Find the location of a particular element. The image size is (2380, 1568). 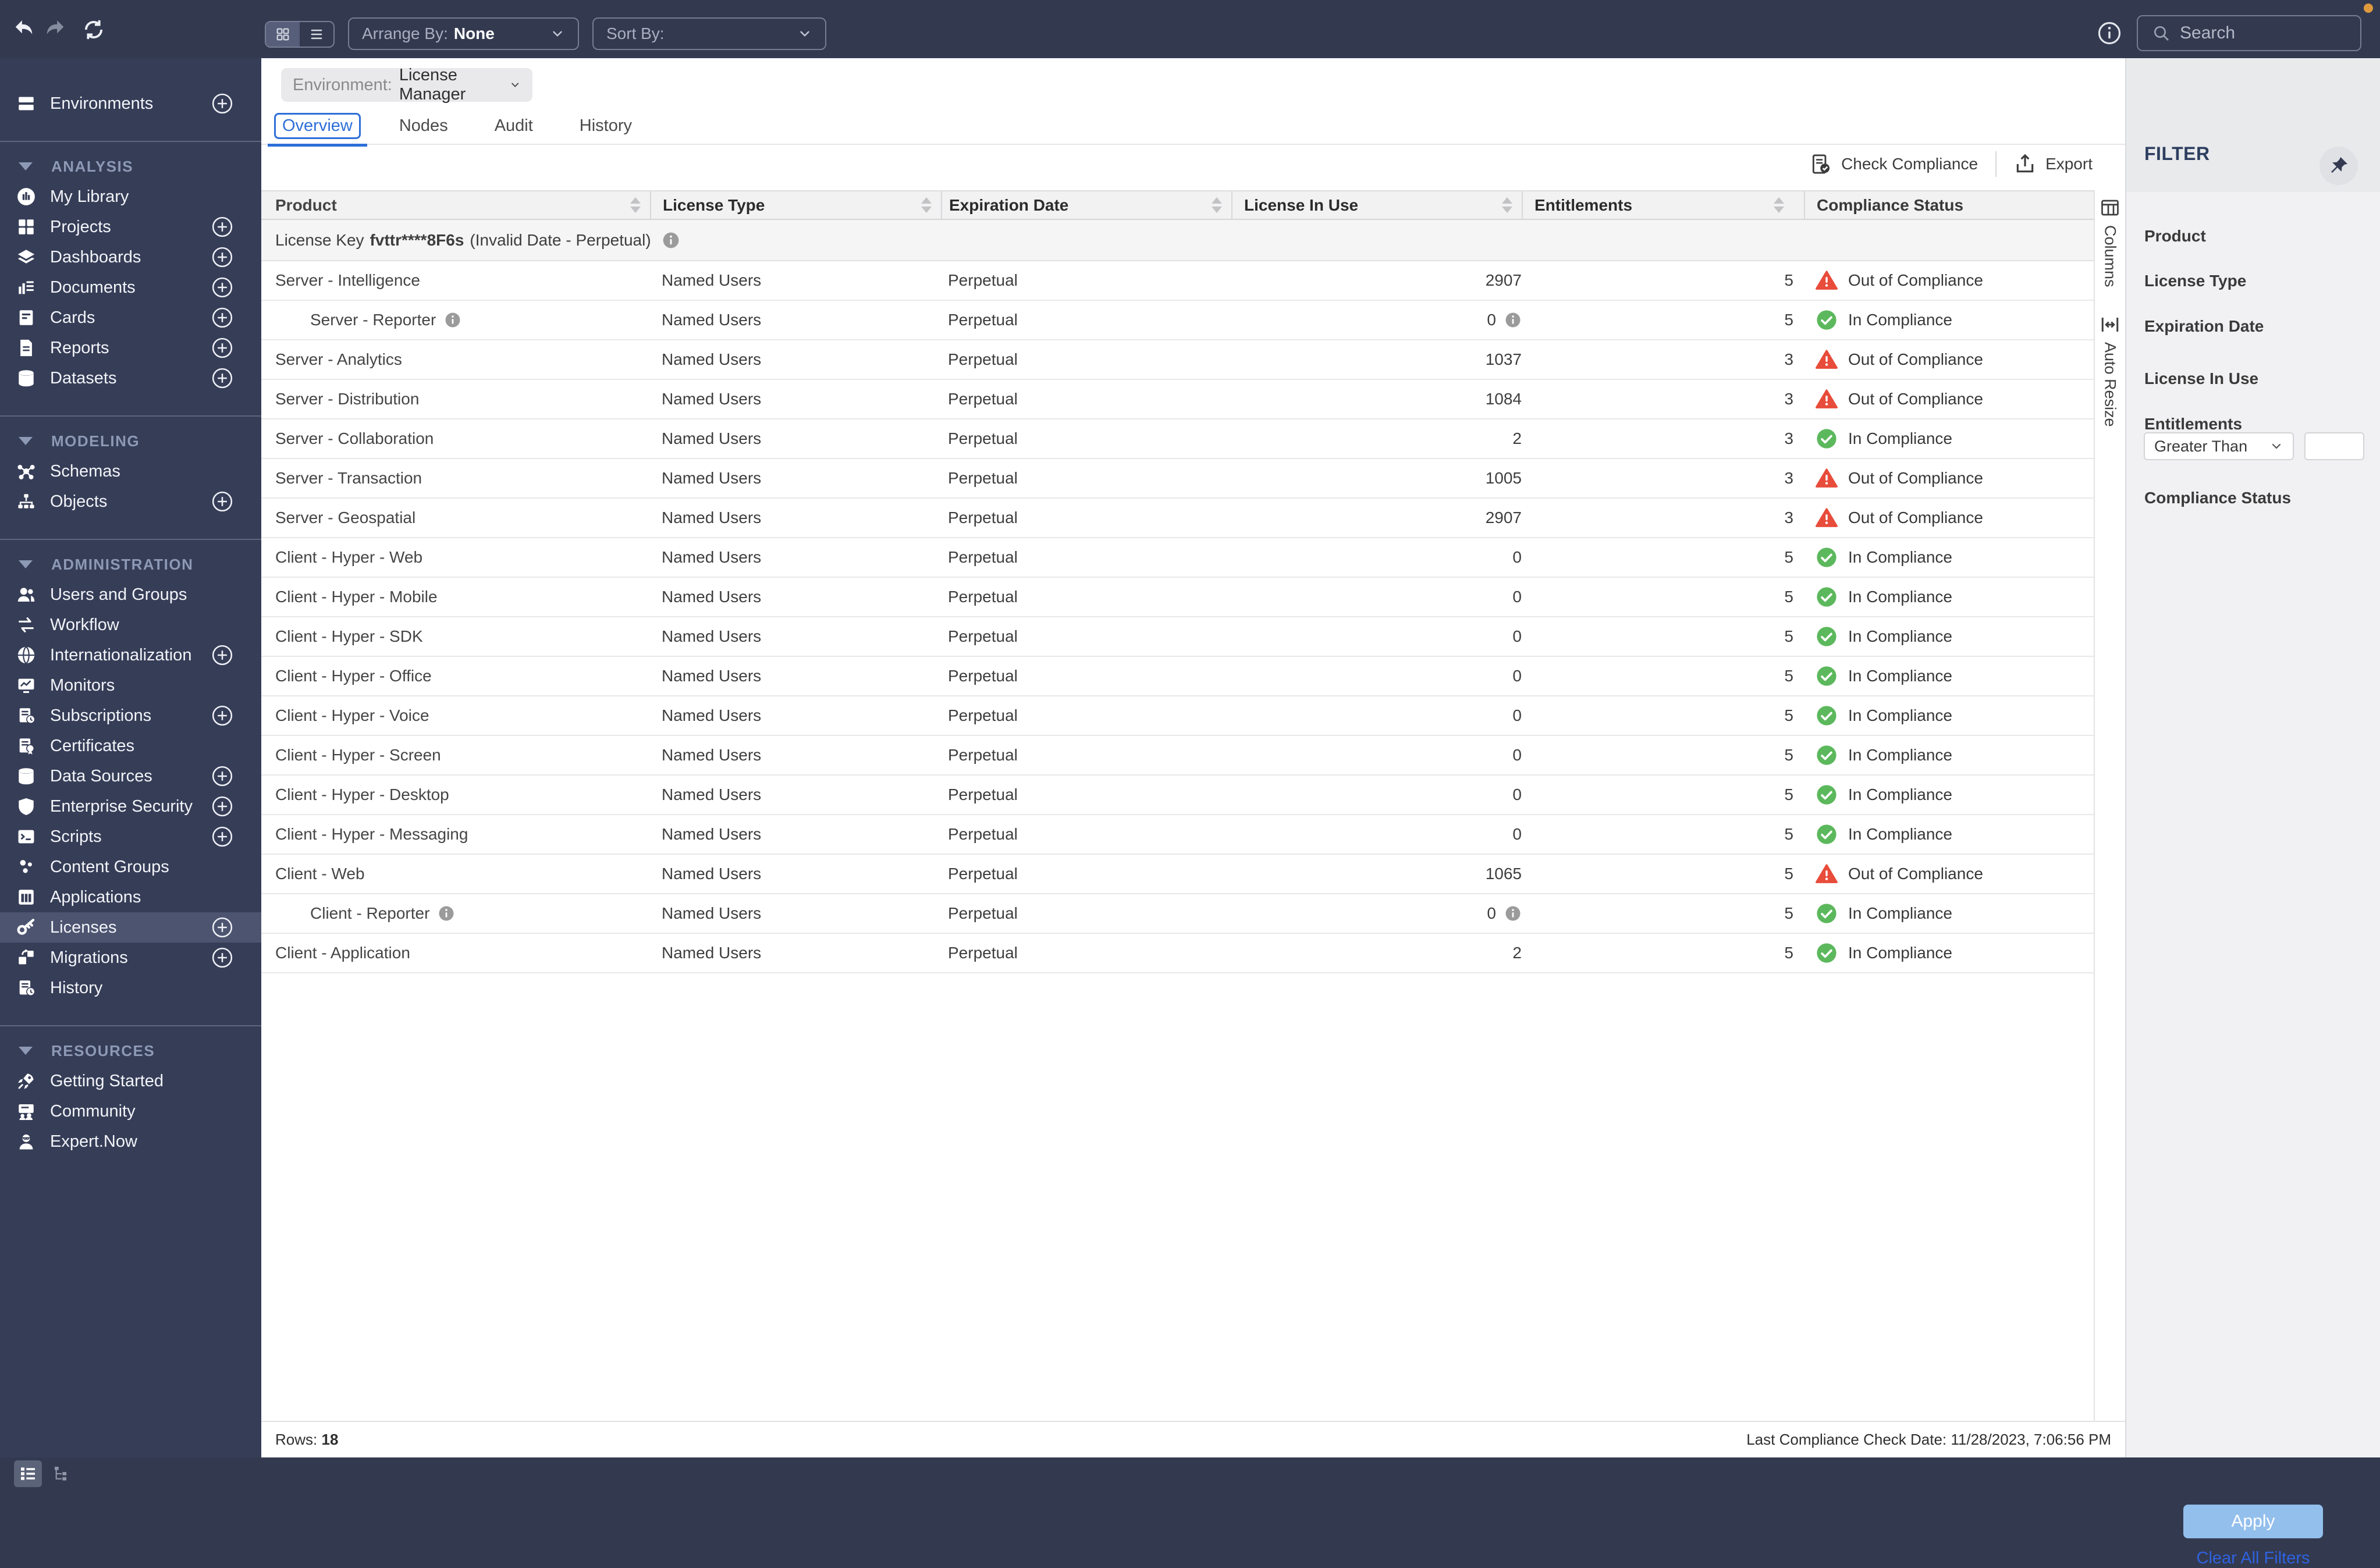

column-header-entitlements: Entitlements is located at coordinates (1663, 205).